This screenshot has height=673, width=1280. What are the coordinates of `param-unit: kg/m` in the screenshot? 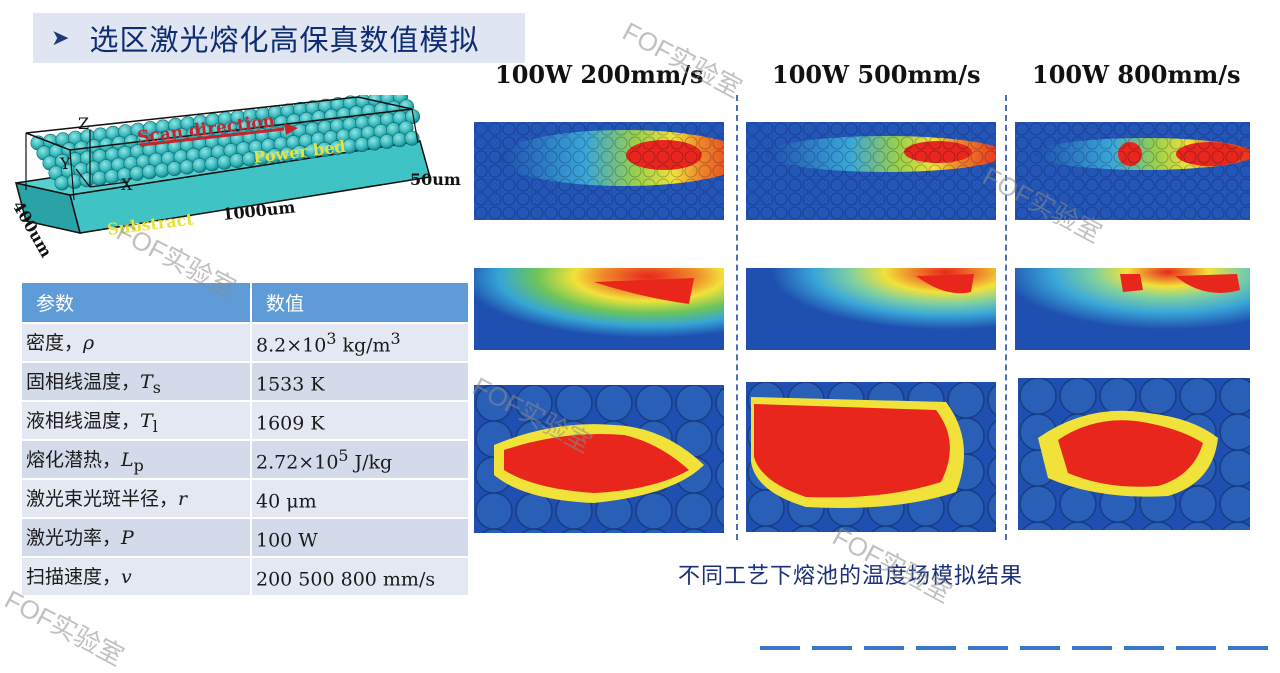 It's located at (363, 345).